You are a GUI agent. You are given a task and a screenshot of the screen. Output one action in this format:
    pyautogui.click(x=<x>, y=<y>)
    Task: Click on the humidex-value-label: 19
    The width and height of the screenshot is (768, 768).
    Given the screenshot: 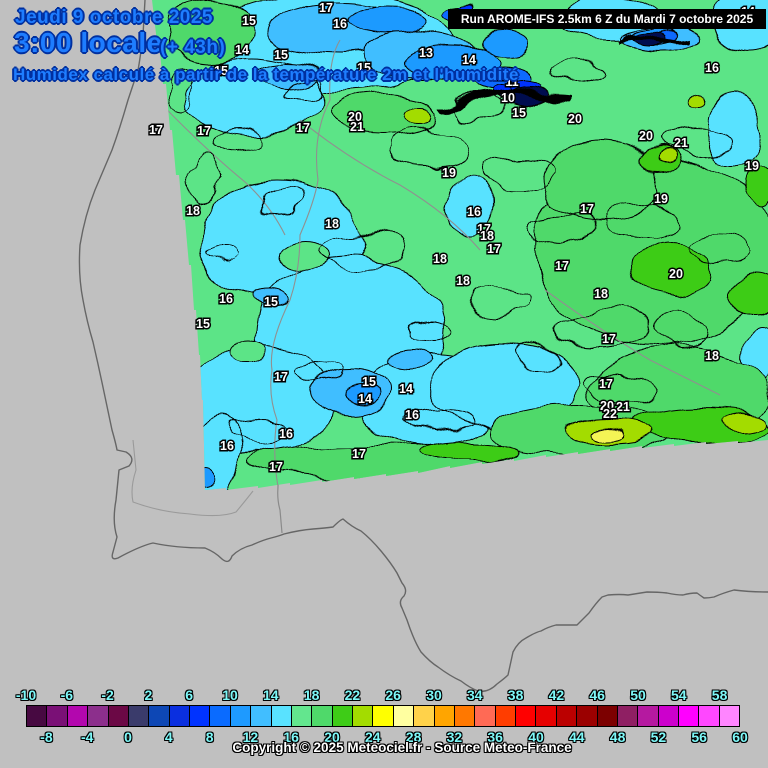 What is the action you would take?
    pyautogui.click(x=661, y=199)
    